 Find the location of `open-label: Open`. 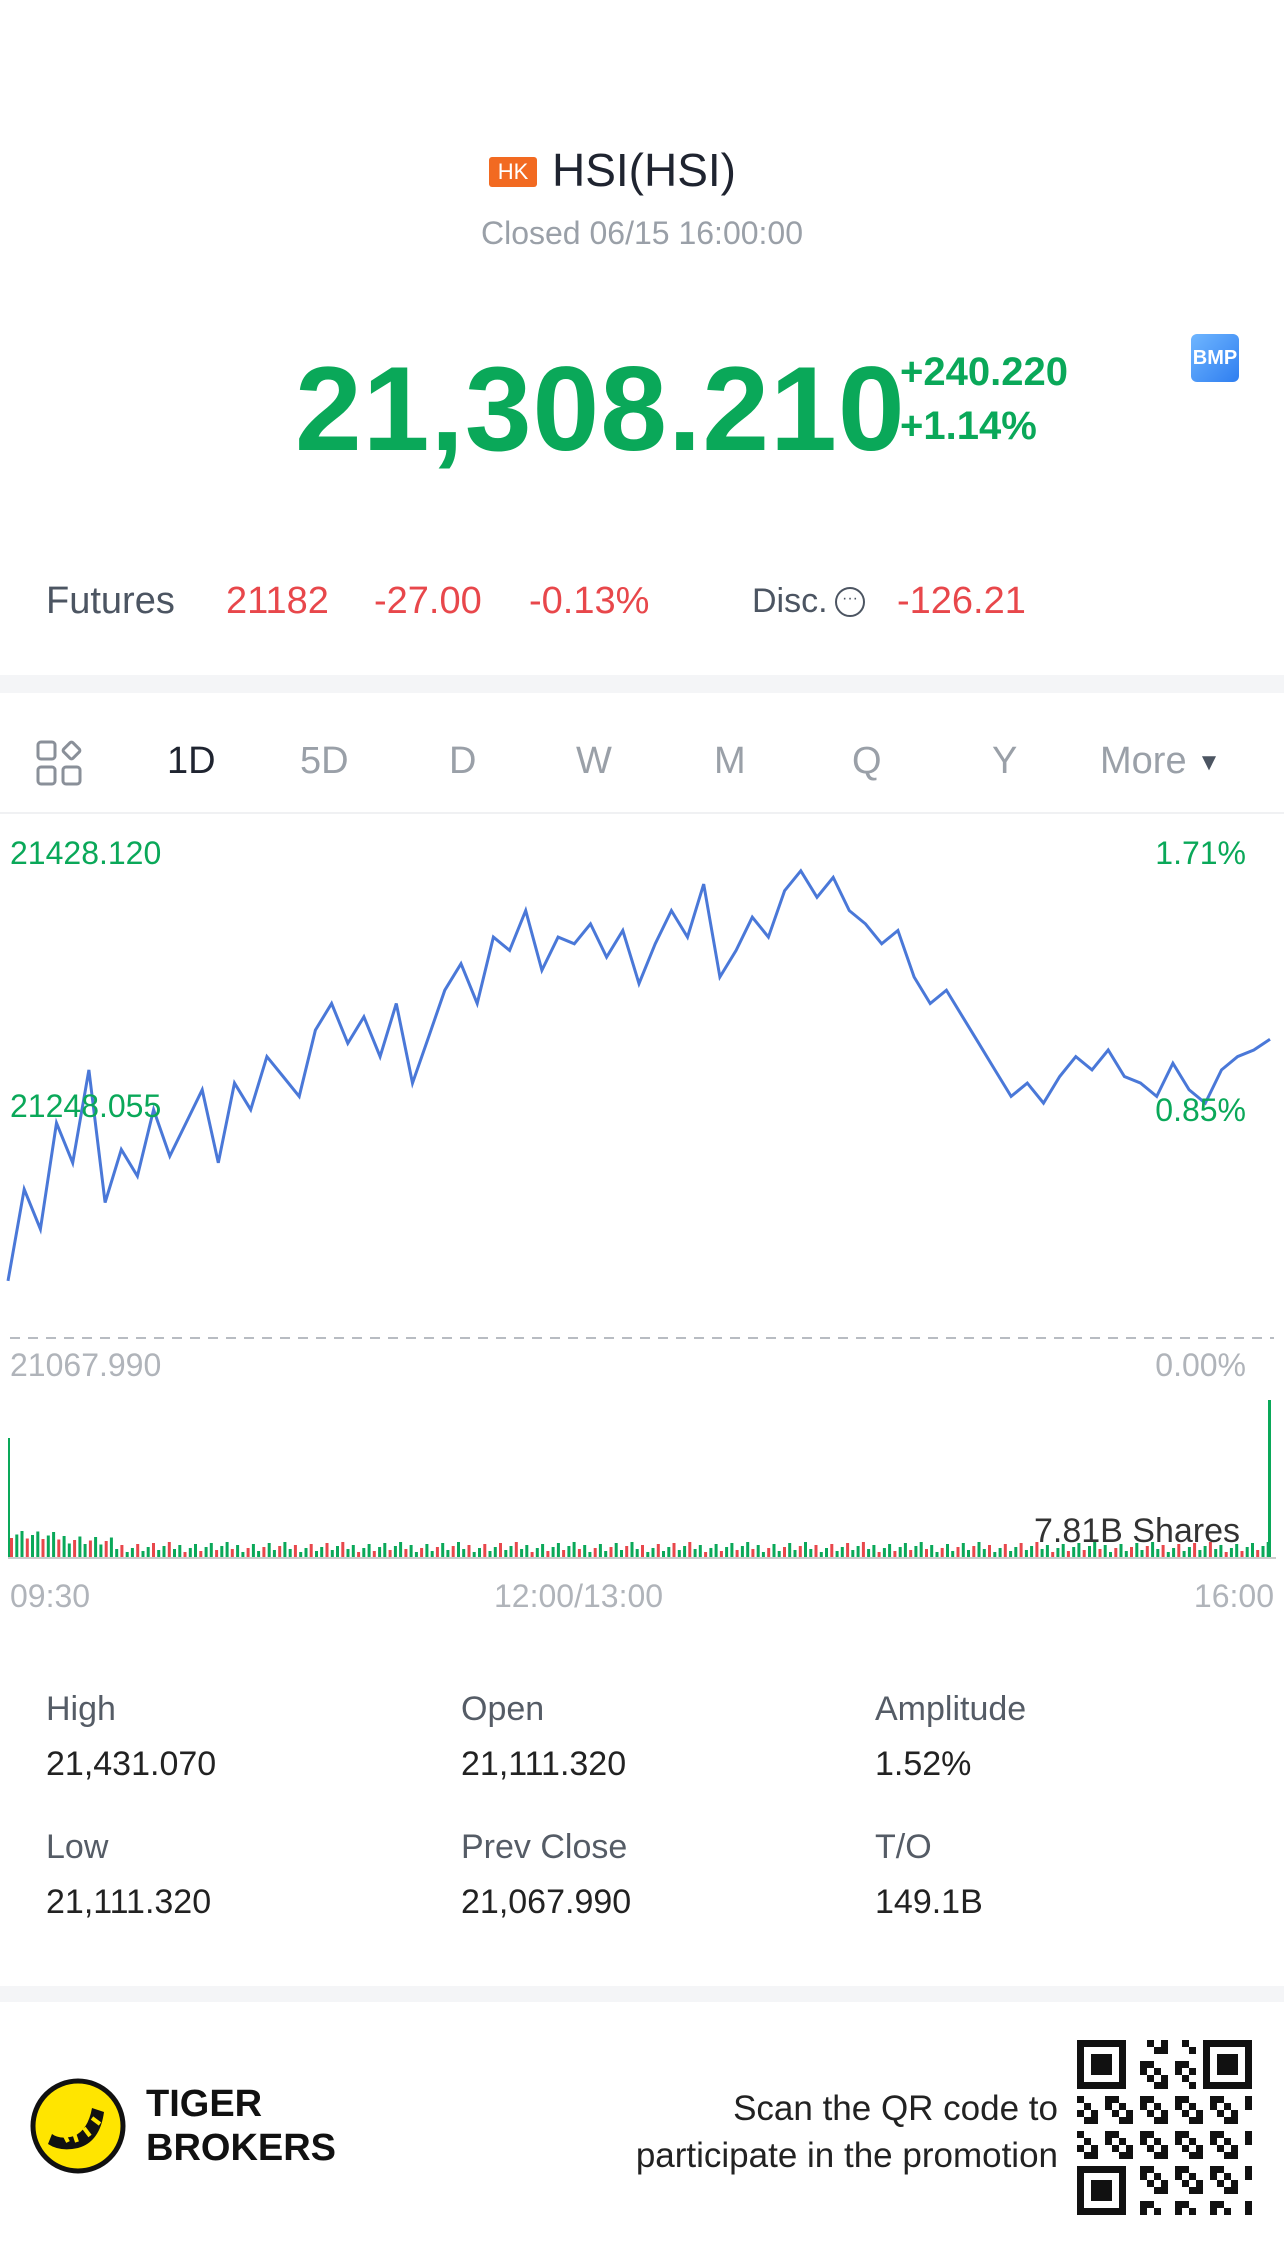

open-label: Open is located at coordinates (503, 1709).